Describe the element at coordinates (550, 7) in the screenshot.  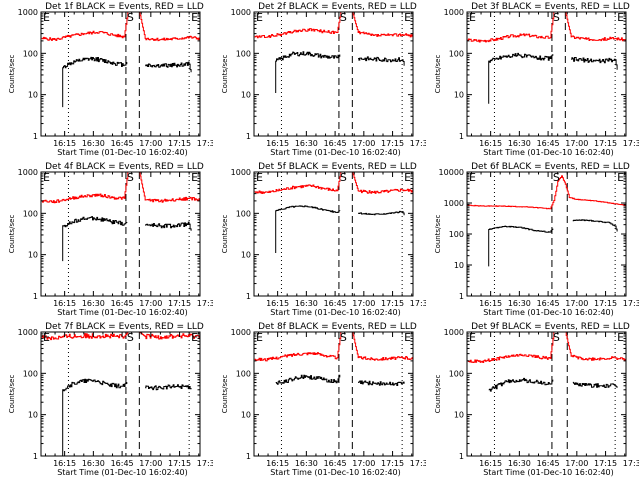
I see `chart-title: Det 3f BLACK = Events, RED = LLD` at that location.